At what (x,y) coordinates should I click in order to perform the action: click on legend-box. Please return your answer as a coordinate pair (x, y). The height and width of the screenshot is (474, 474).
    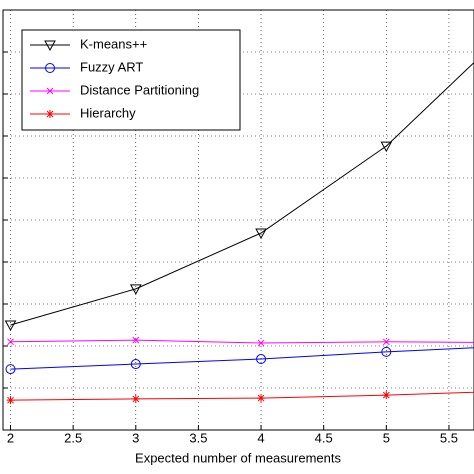
    Looking at the image, I should click on (131, 80).